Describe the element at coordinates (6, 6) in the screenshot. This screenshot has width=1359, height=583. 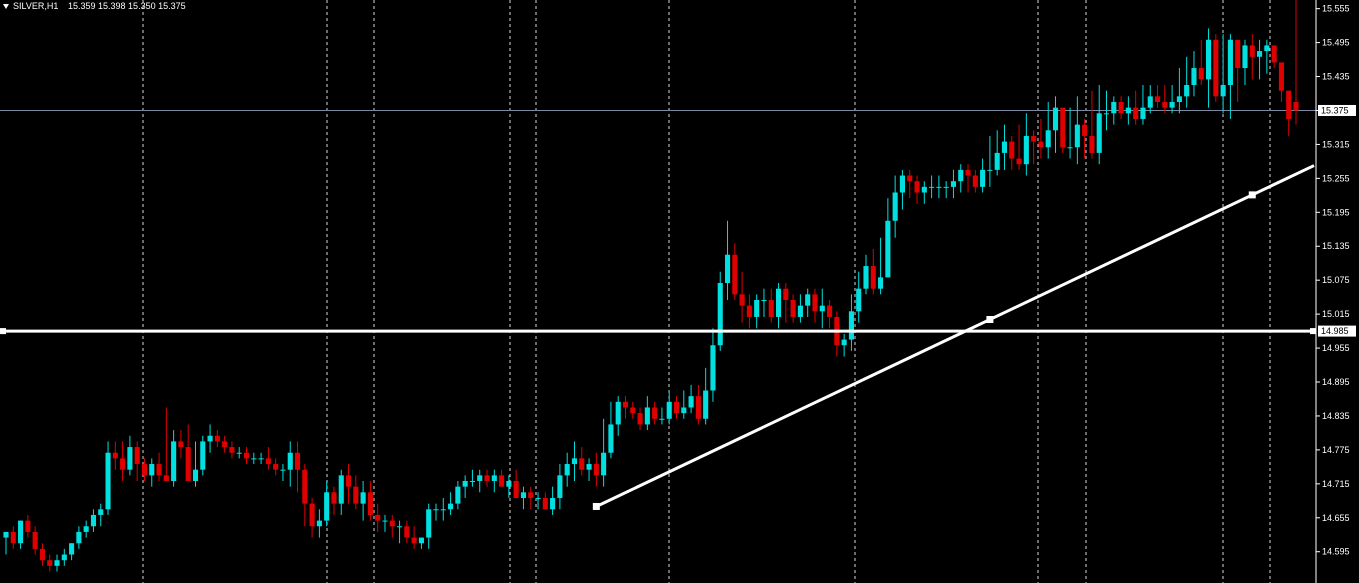
I see `chevron-down-icon` at that location.